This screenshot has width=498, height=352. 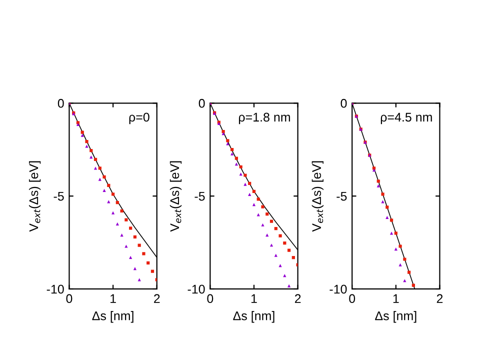 What do you see at coordinates (264, 118) in the screenshot?
I see `annotation: ρ=1.8 nm` at bounding box center [264, 118].